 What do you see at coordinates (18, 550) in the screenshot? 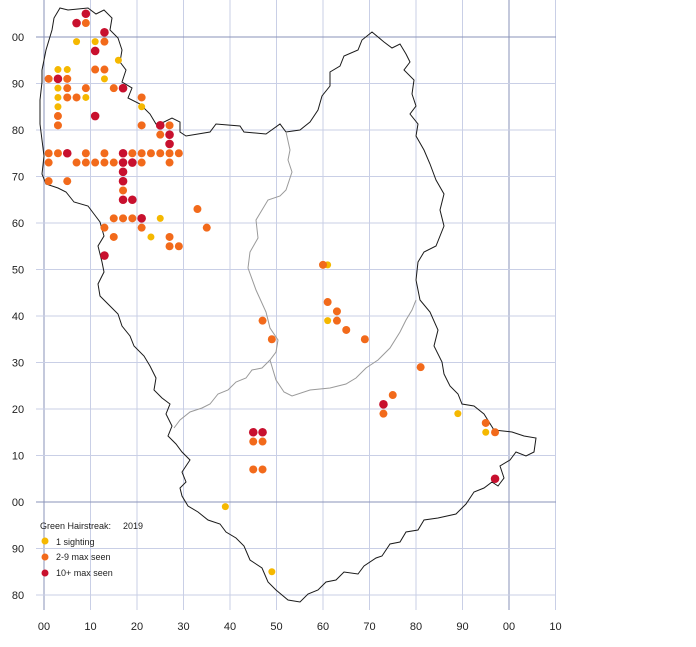
I see `y-tick-label: 90` at bounding box center [18, 550].